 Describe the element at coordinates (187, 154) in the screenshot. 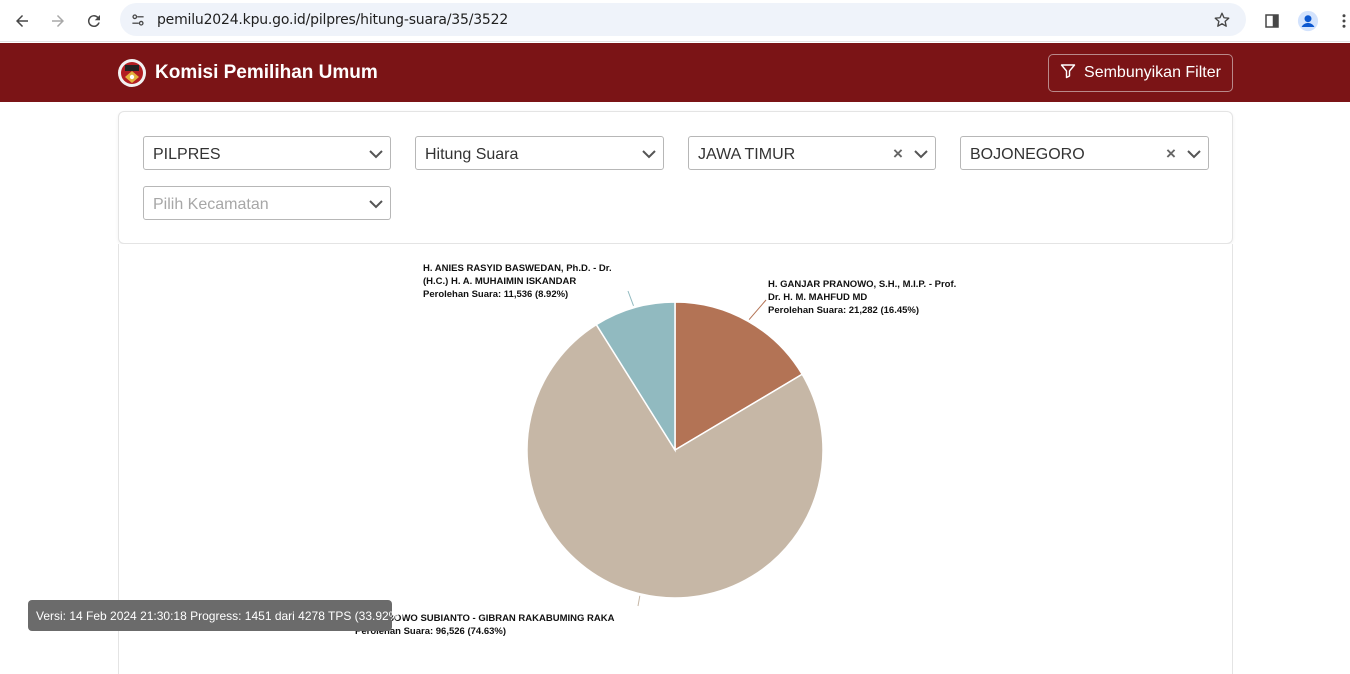

I see `election-value: PILPRES` at that location.